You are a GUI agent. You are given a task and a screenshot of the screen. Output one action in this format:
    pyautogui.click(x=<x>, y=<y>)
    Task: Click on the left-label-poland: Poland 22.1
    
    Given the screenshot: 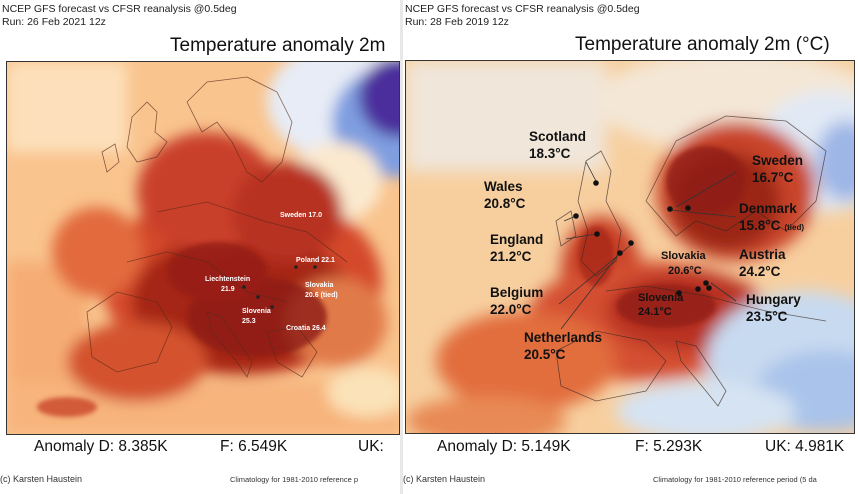 What is the action you would take?
    pyautogui.click(x=315, y=260)
    